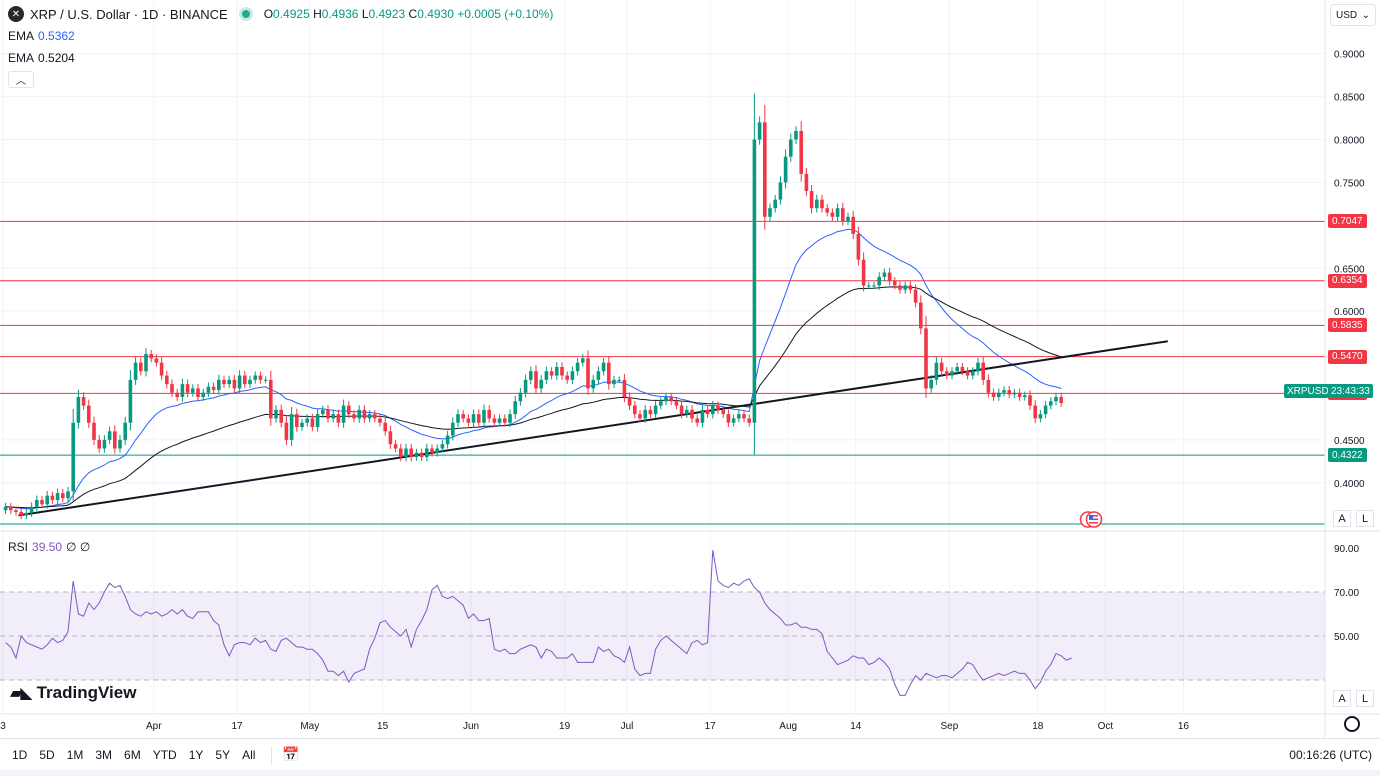 Image resolution: width=1380 pixels, height=776 pixels. What do you see at coordinates (1342, 698) in the screenshot?
I see `rsi-auto-scale-button: A` at bounding box center [1342, 698].